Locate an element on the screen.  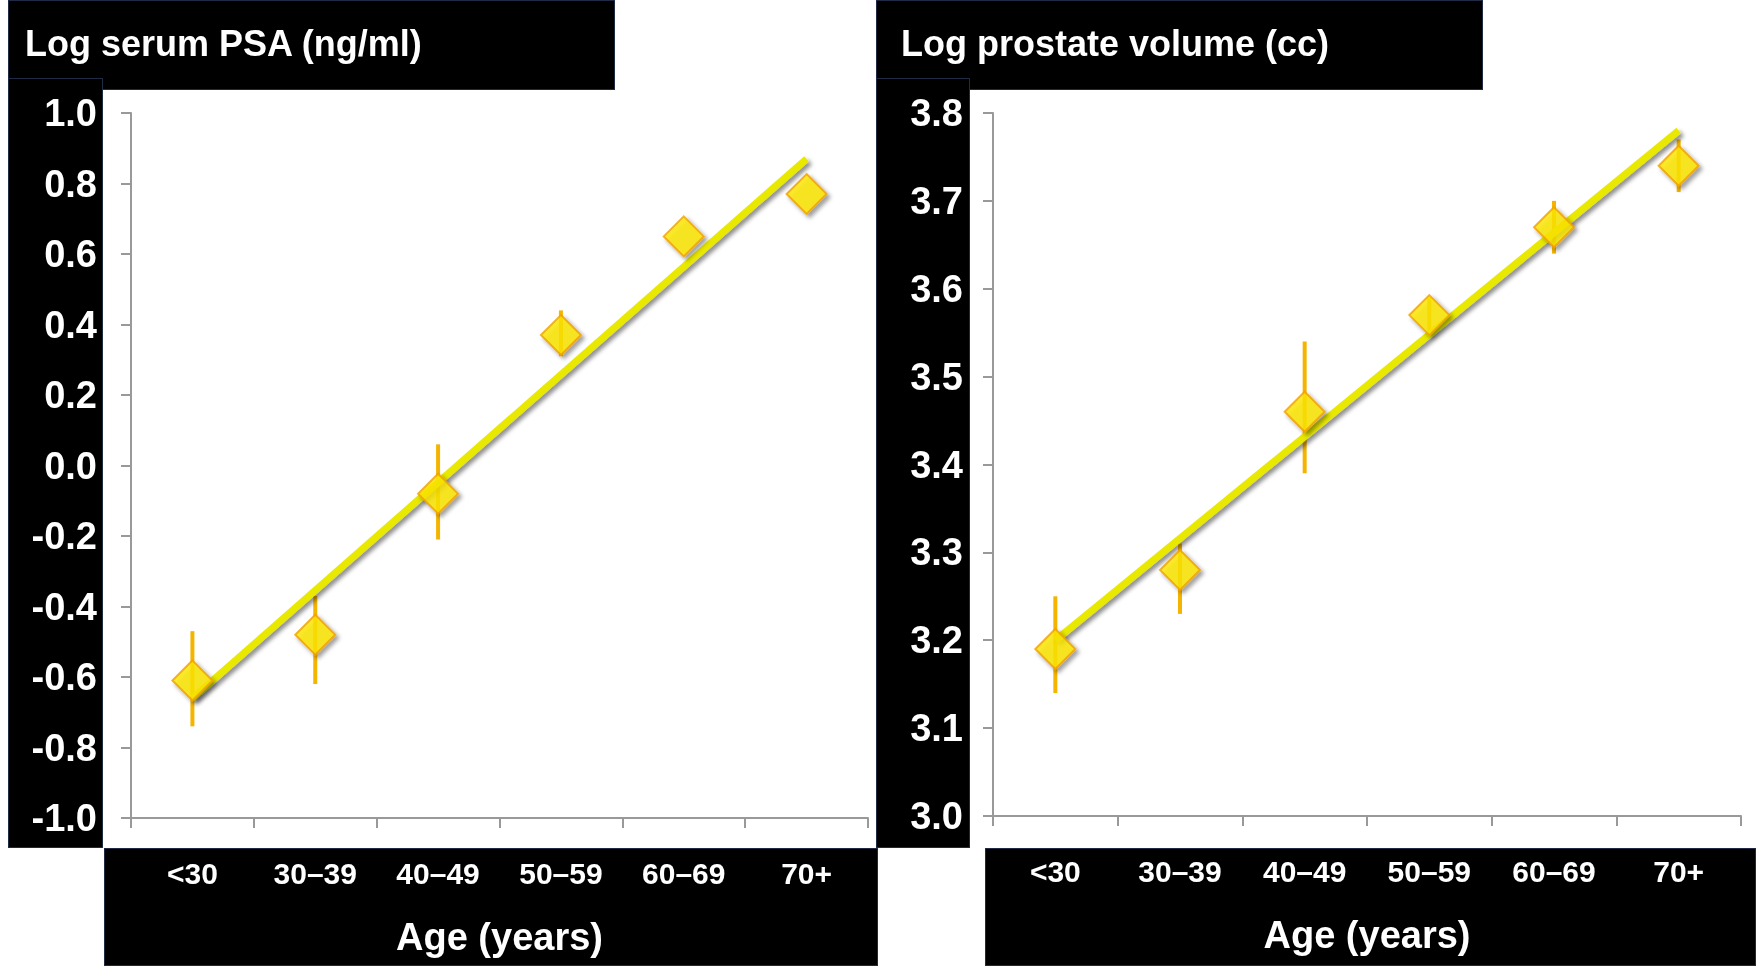
y-tick-label: 0.2 is located at coordinates (70, 395).